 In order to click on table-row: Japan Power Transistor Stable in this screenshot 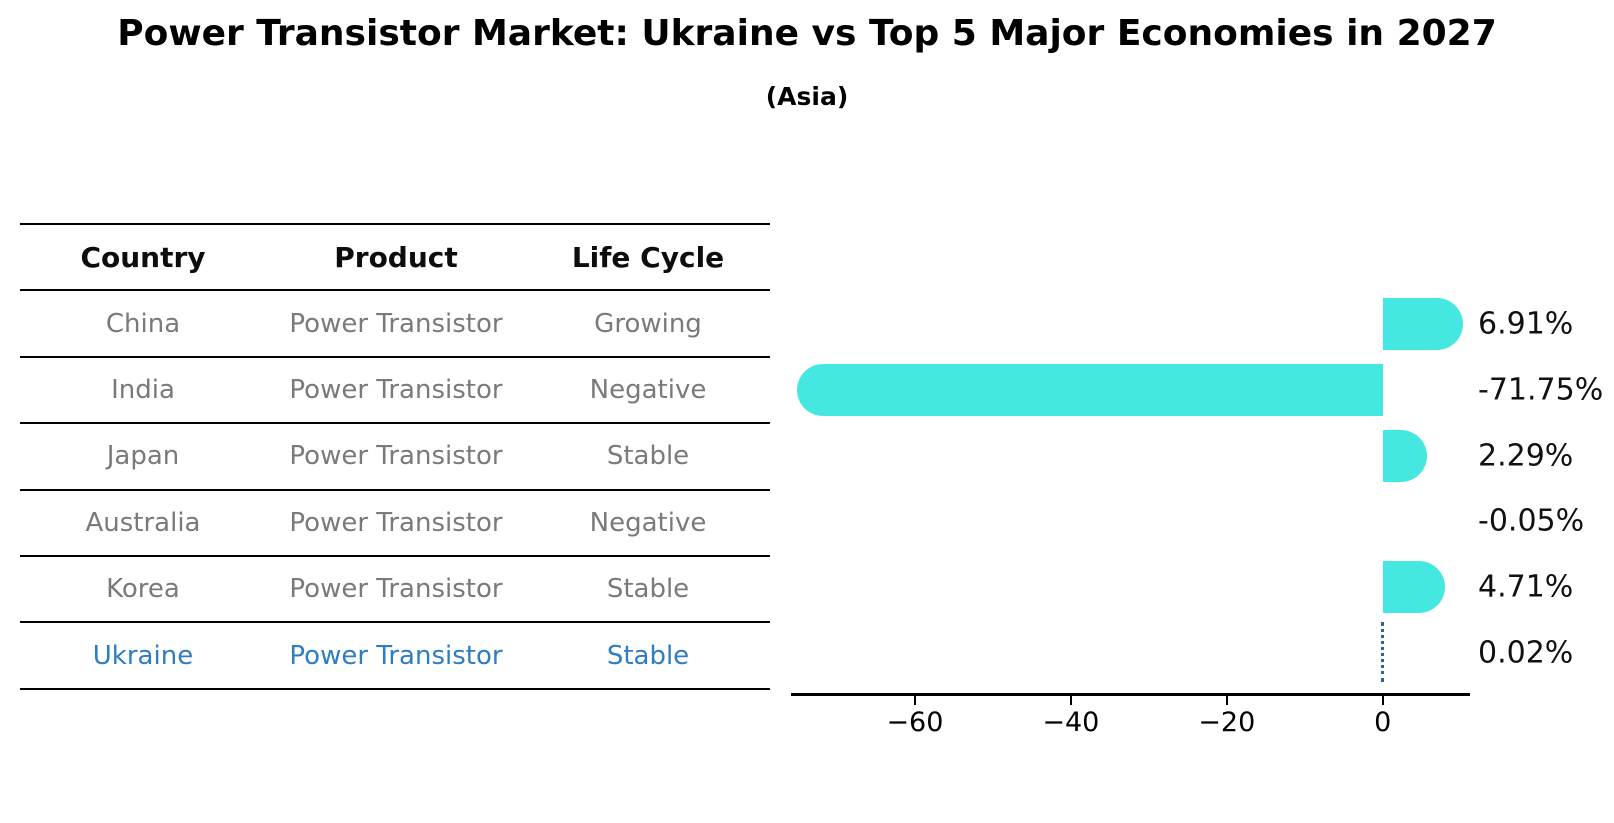, I will do `click(395, 457)`.